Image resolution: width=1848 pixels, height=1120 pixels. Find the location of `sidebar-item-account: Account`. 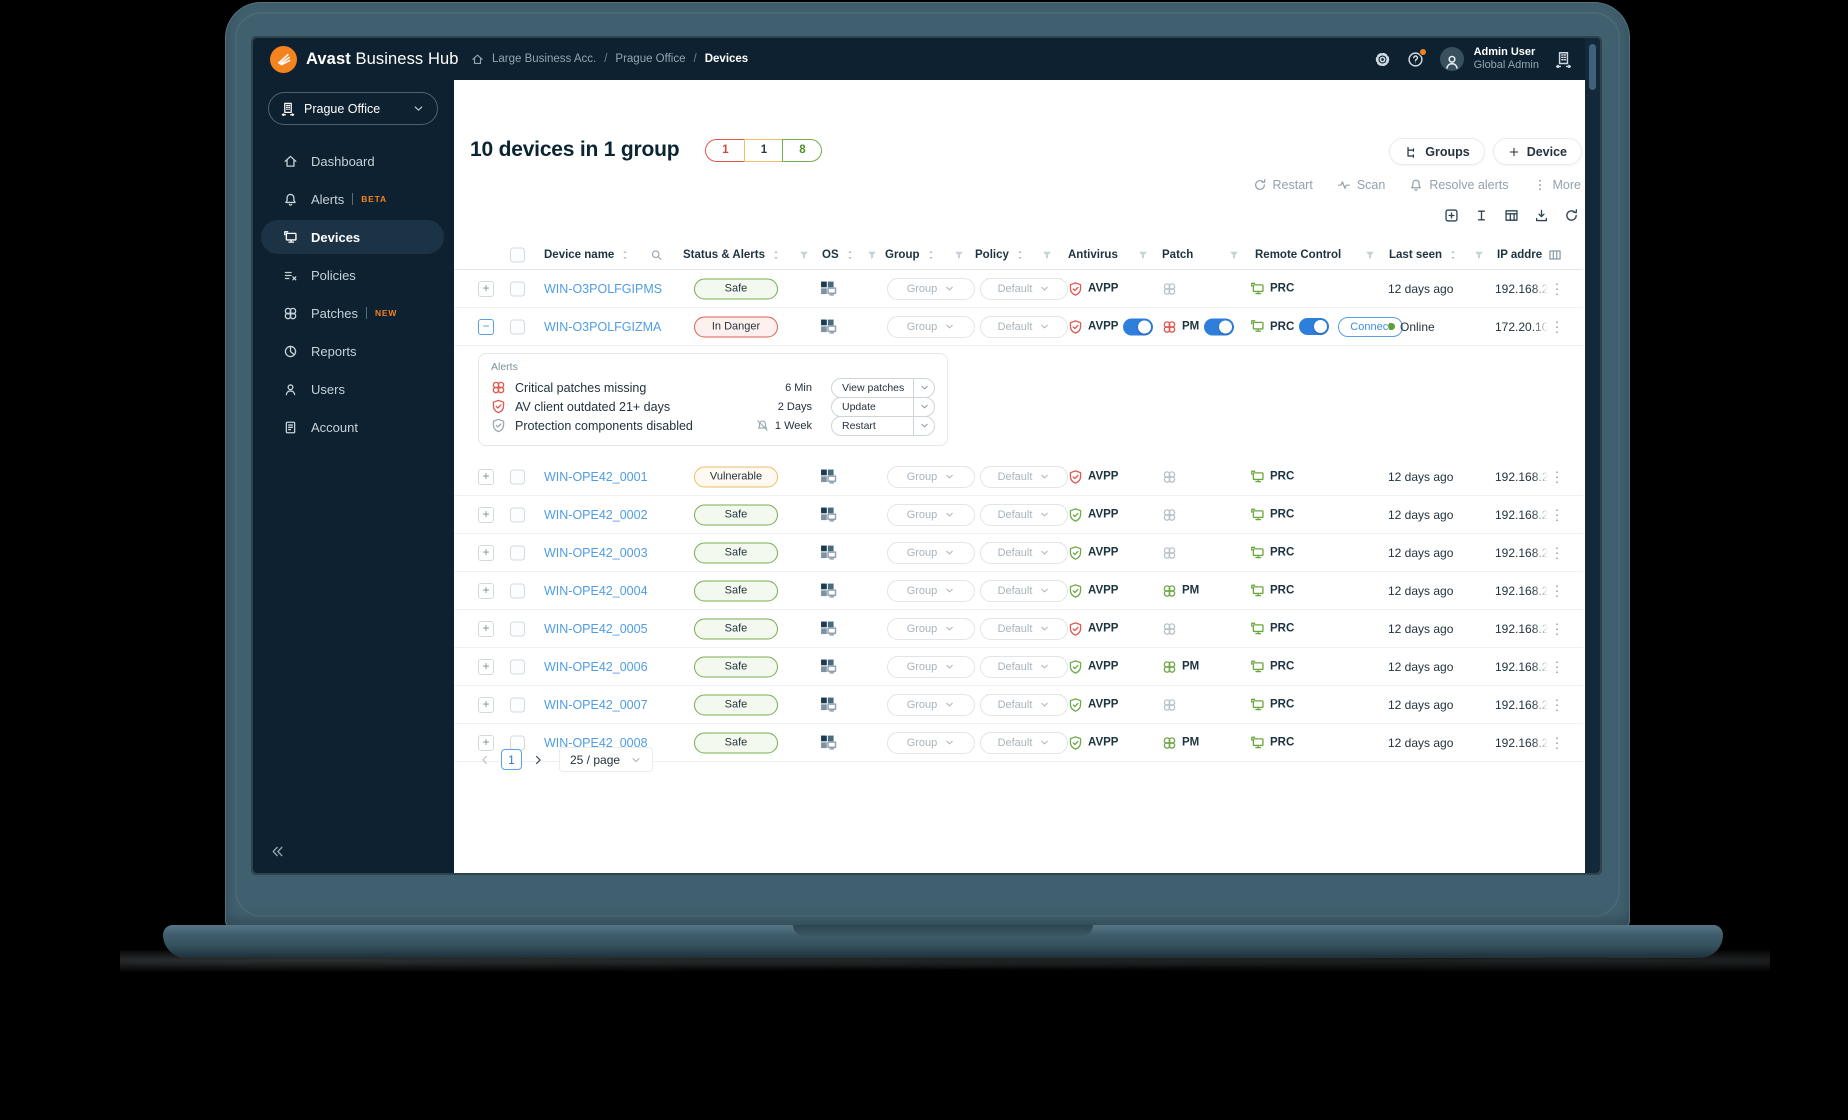

sidebar-item-account: Account is located at coordinates (353, 427).